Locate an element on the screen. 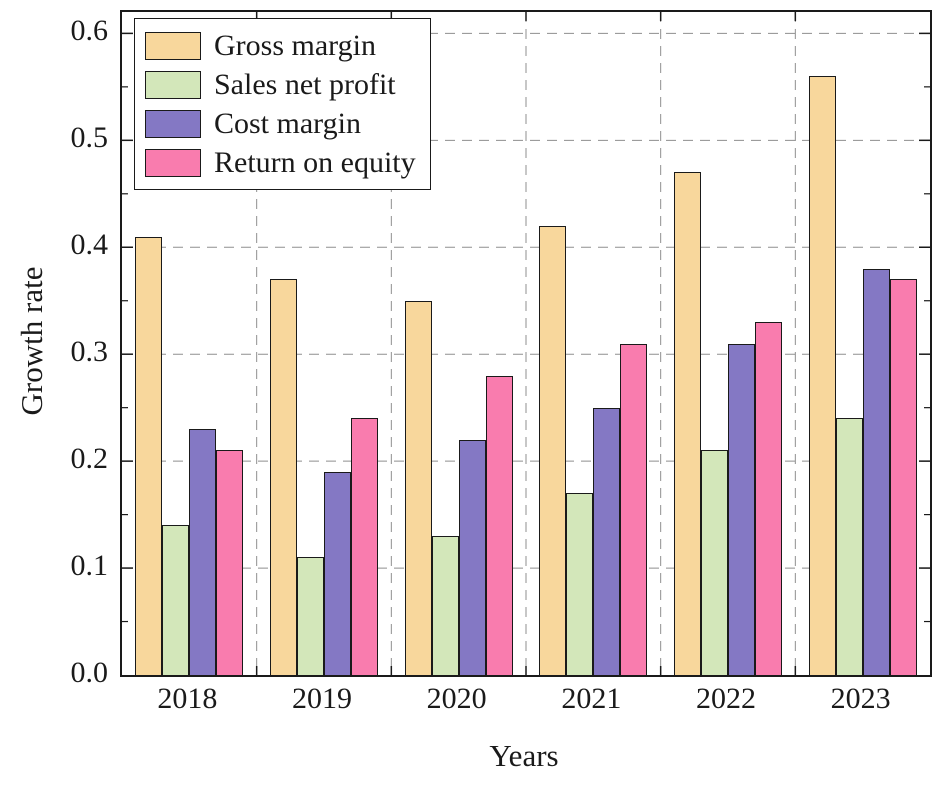 This screenshot has height=785, width=946. y-tick-label: 0.1 is located at coordinates (89, 566).